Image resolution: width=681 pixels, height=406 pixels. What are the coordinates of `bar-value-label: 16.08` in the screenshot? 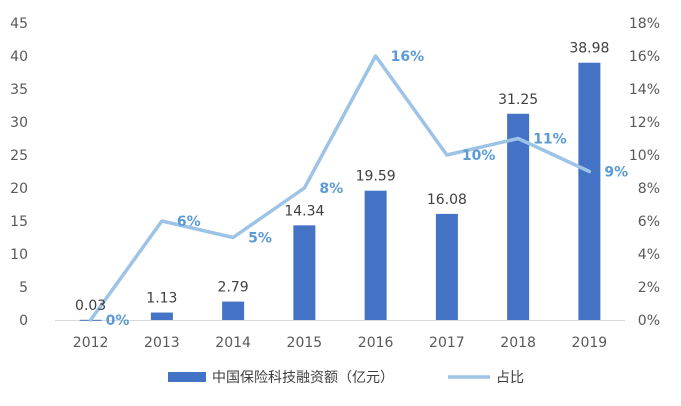 It's located at (447, 200).